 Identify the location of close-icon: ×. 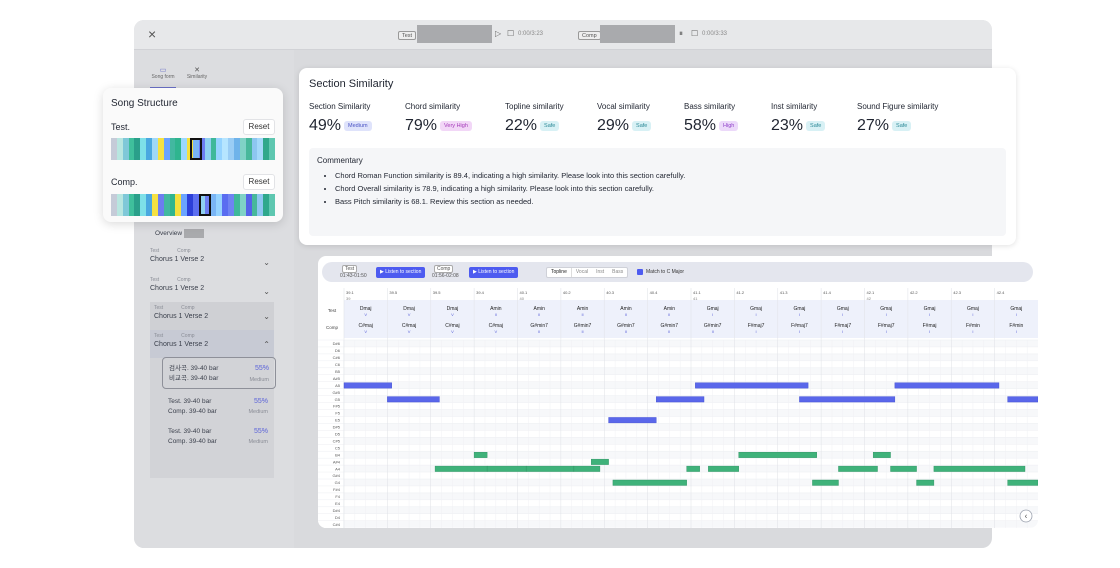
(152, 34).